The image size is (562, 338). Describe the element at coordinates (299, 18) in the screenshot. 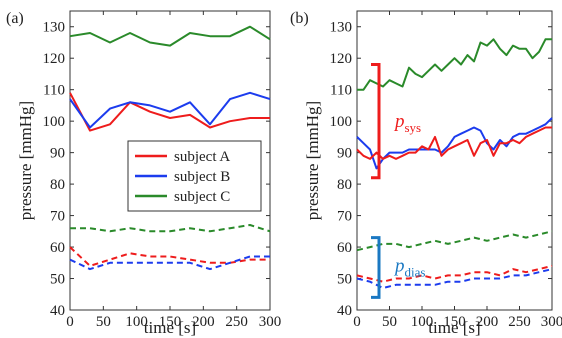

I see `panel-label: (b)` at that location.